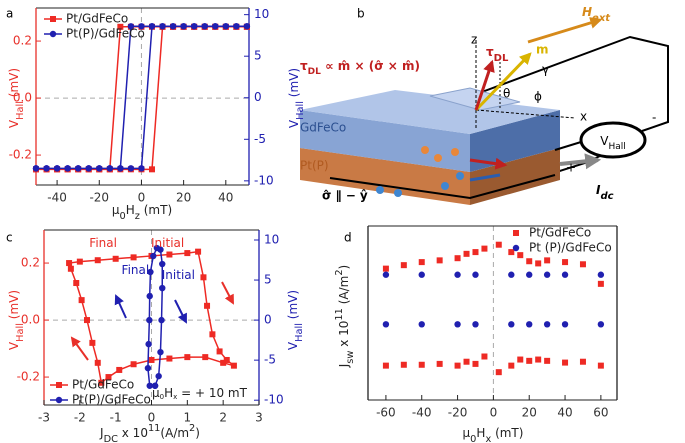 The image size is (685, 443). What do you see at coordinates (141, 98) in the screenshot?
I see `series-line` at bounding box center [141, 98].